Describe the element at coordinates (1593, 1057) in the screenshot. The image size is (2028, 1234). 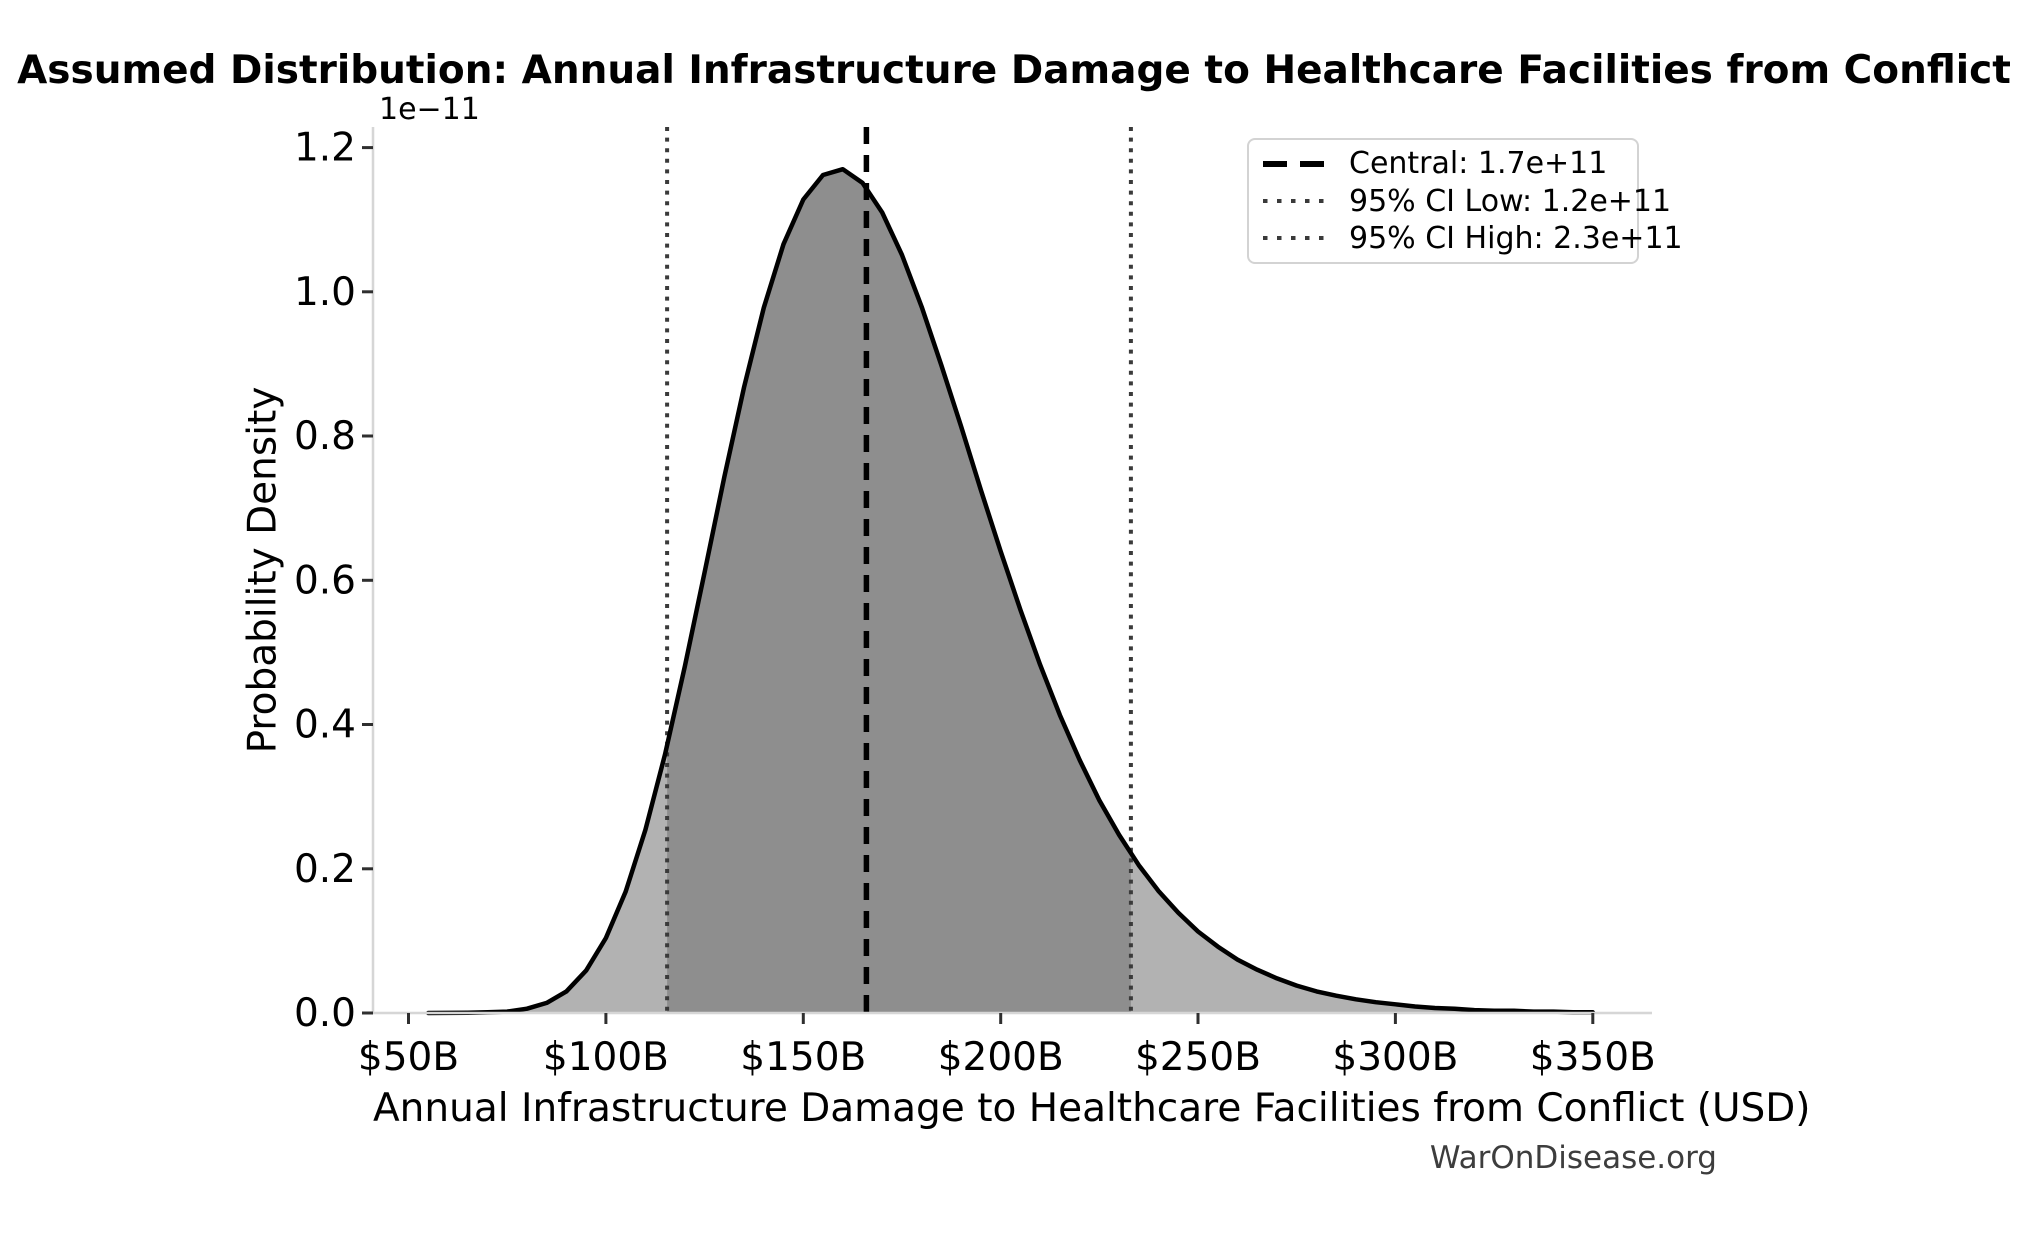
I see `x-tick-label: $350B` at that location.